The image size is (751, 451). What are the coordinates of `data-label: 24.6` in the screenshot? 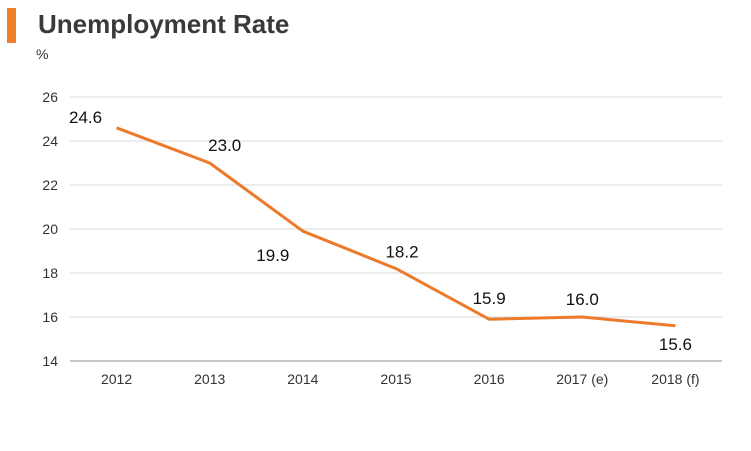 It's located at (85, 117).